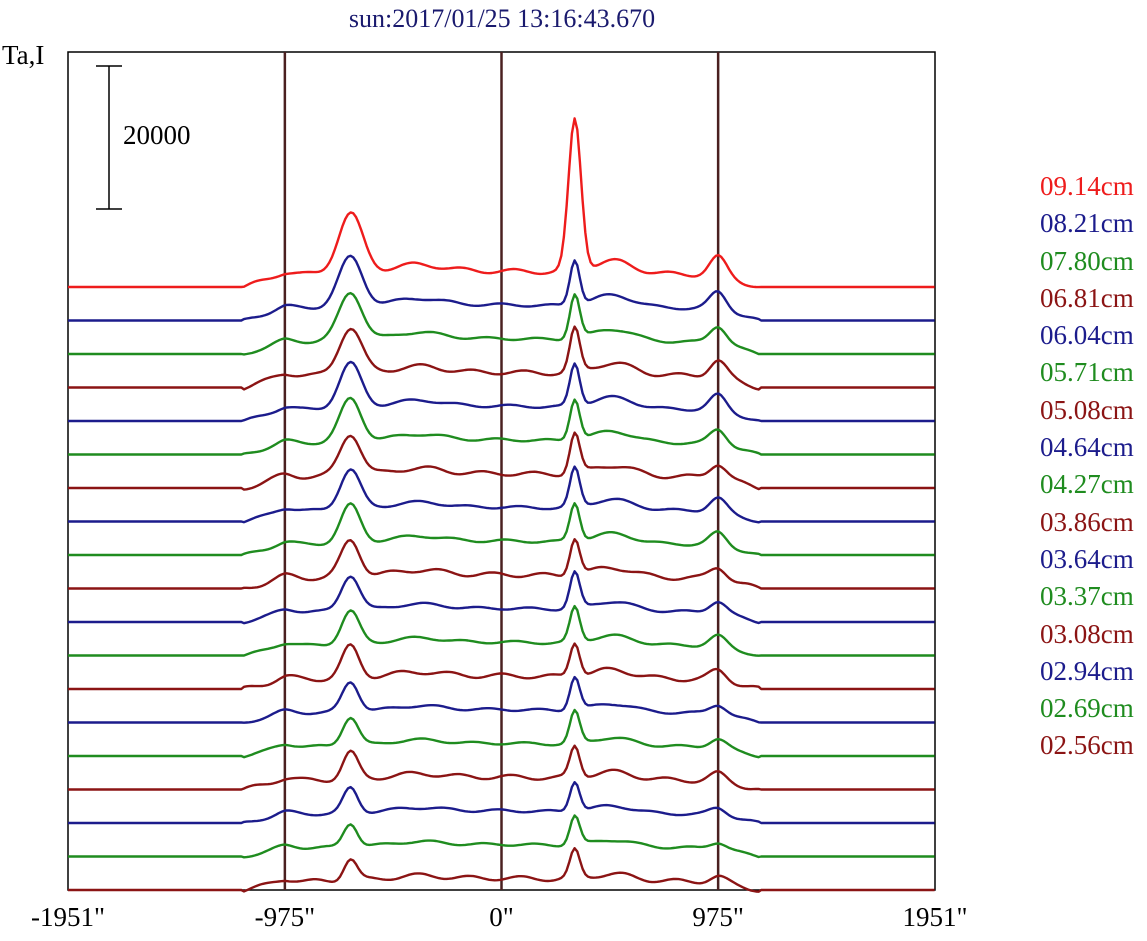  What do you see at coordinates (1087, 186) in the screenshot?
I see `legend-item: 09.14cm` at bounding box center [1087, 186].